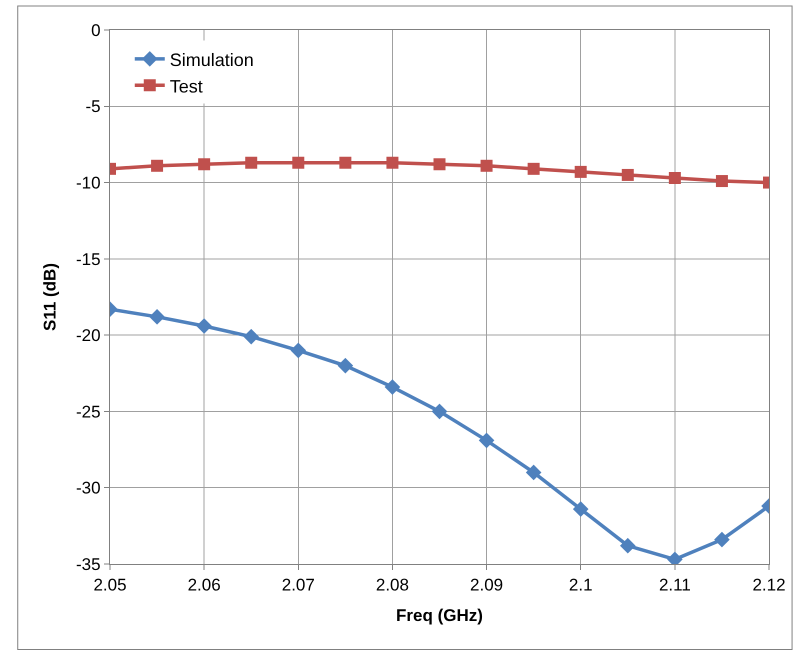  I want to click on x-axis-title: Freq (GHz), so click(439, 615).